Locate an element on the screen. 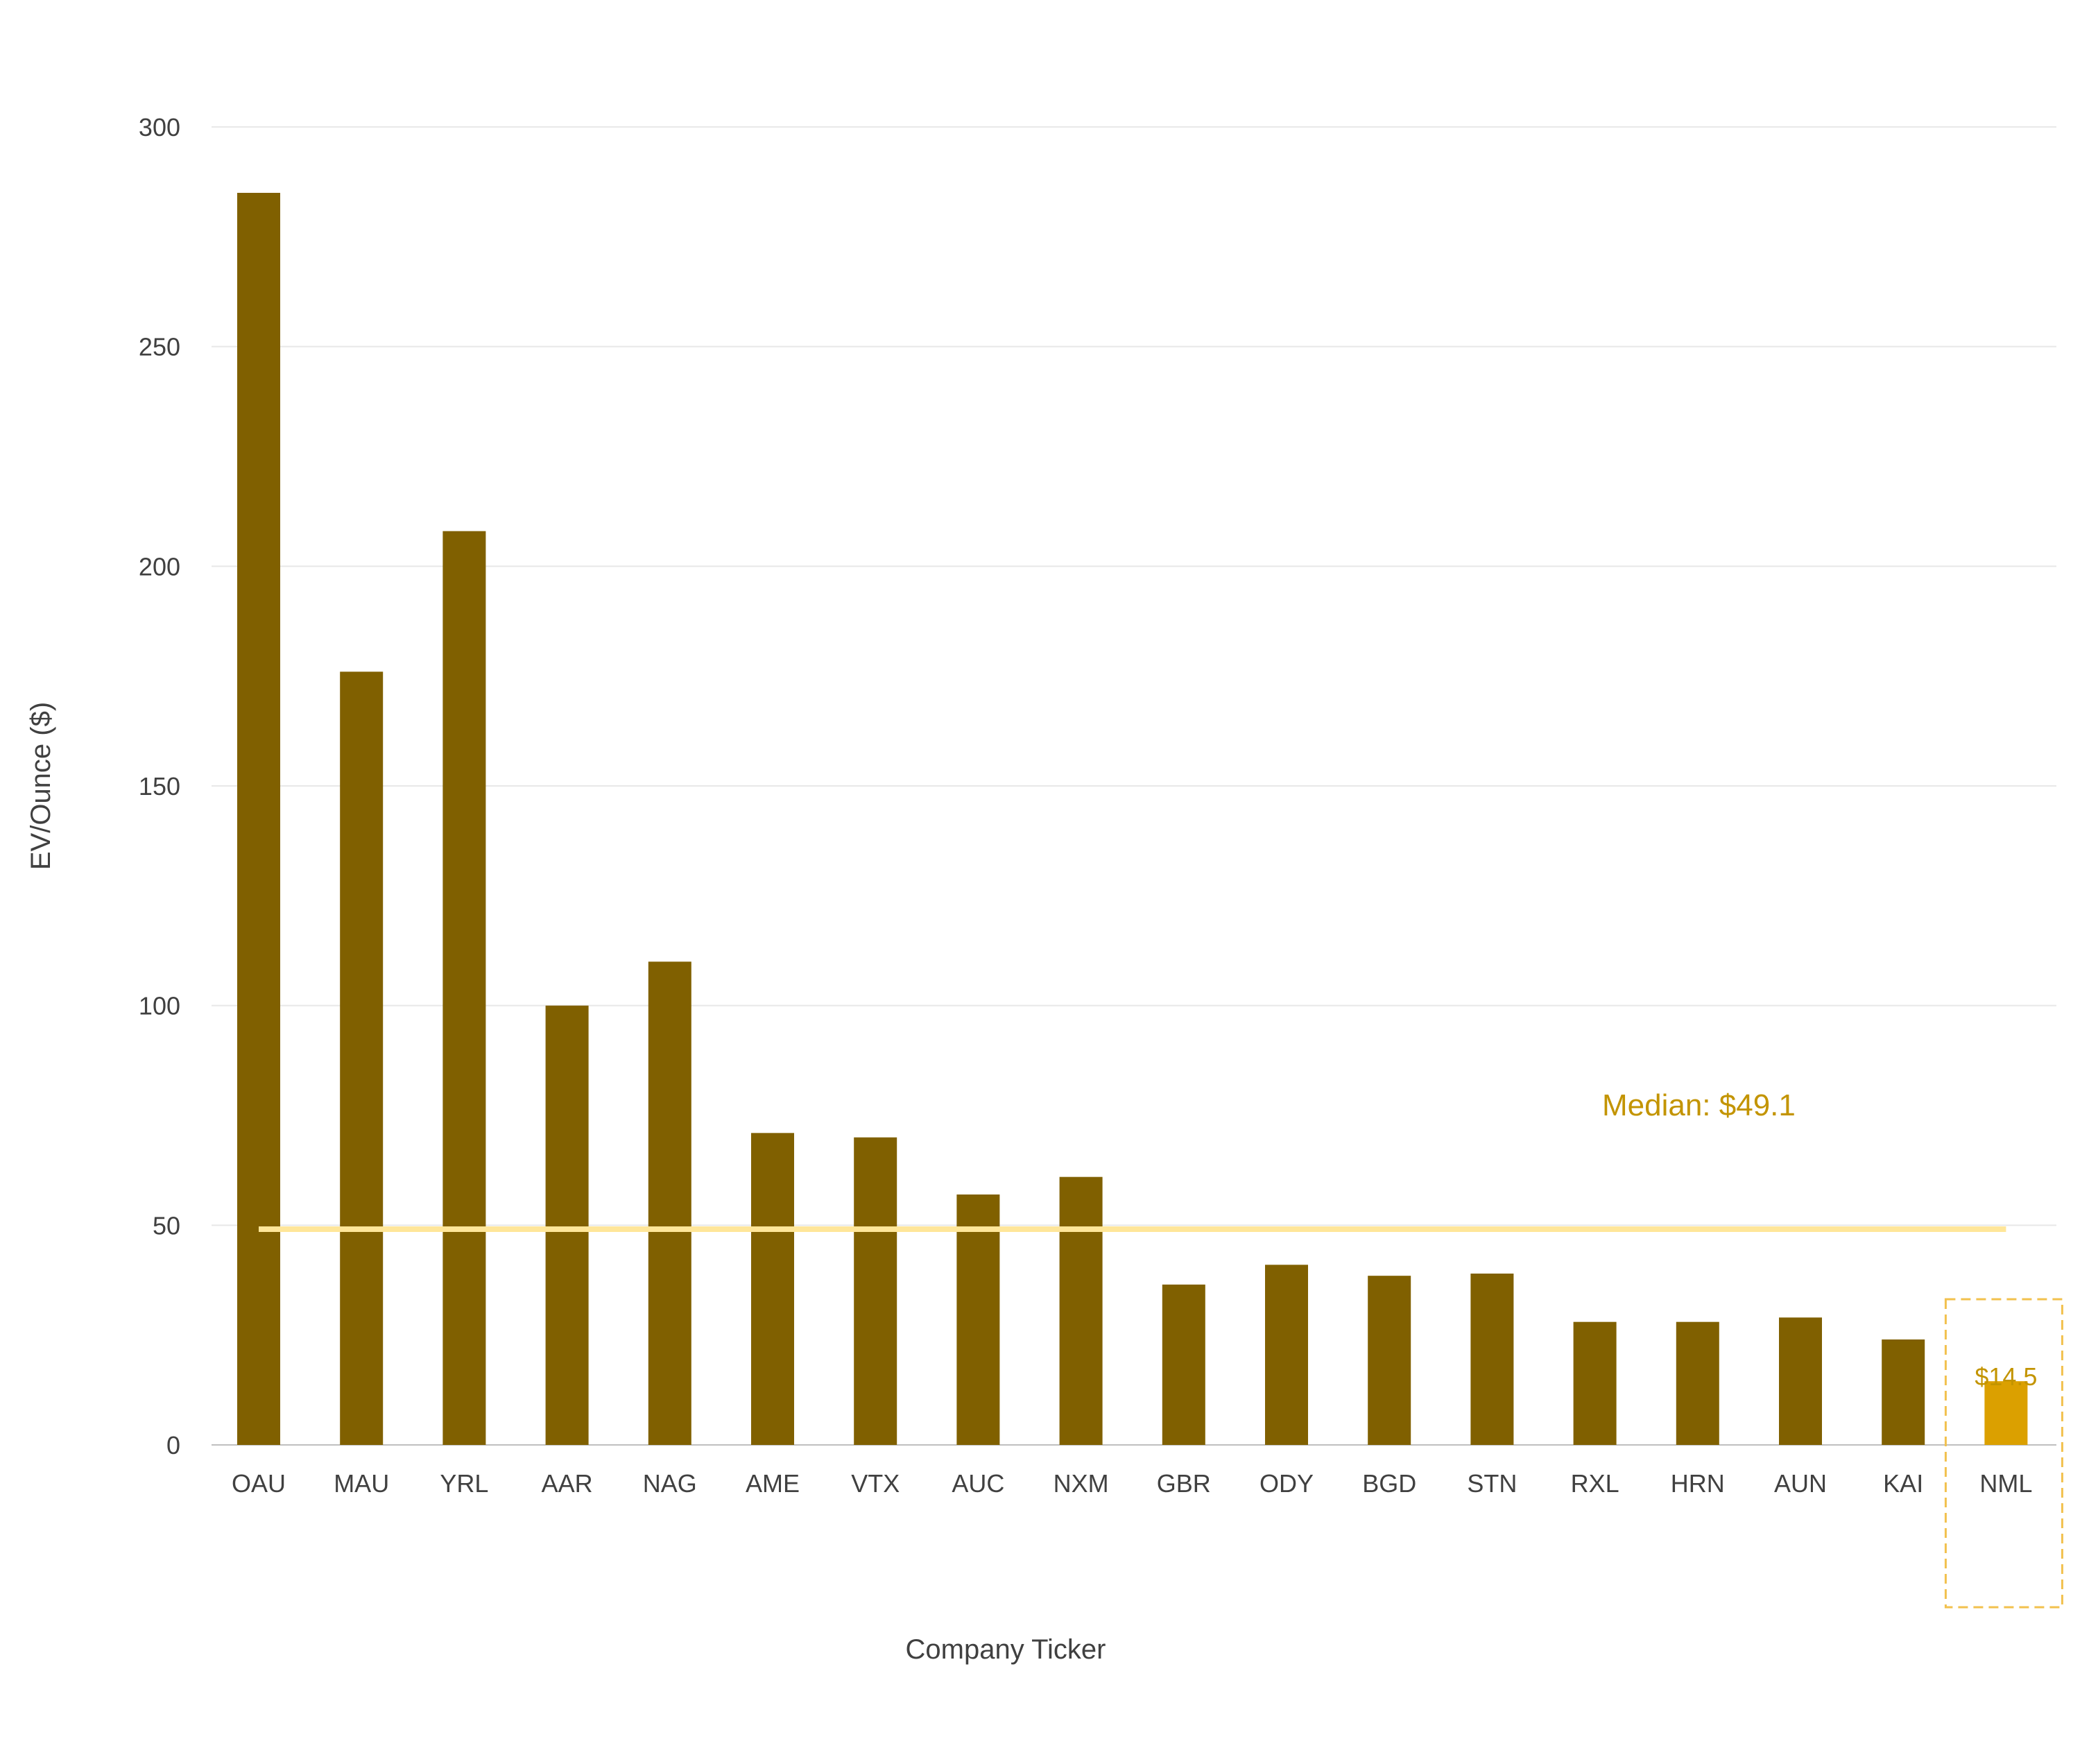 The height and width of the screenshot is (1764, 2098). bar-nml is located at coordinates (2006, 1413).